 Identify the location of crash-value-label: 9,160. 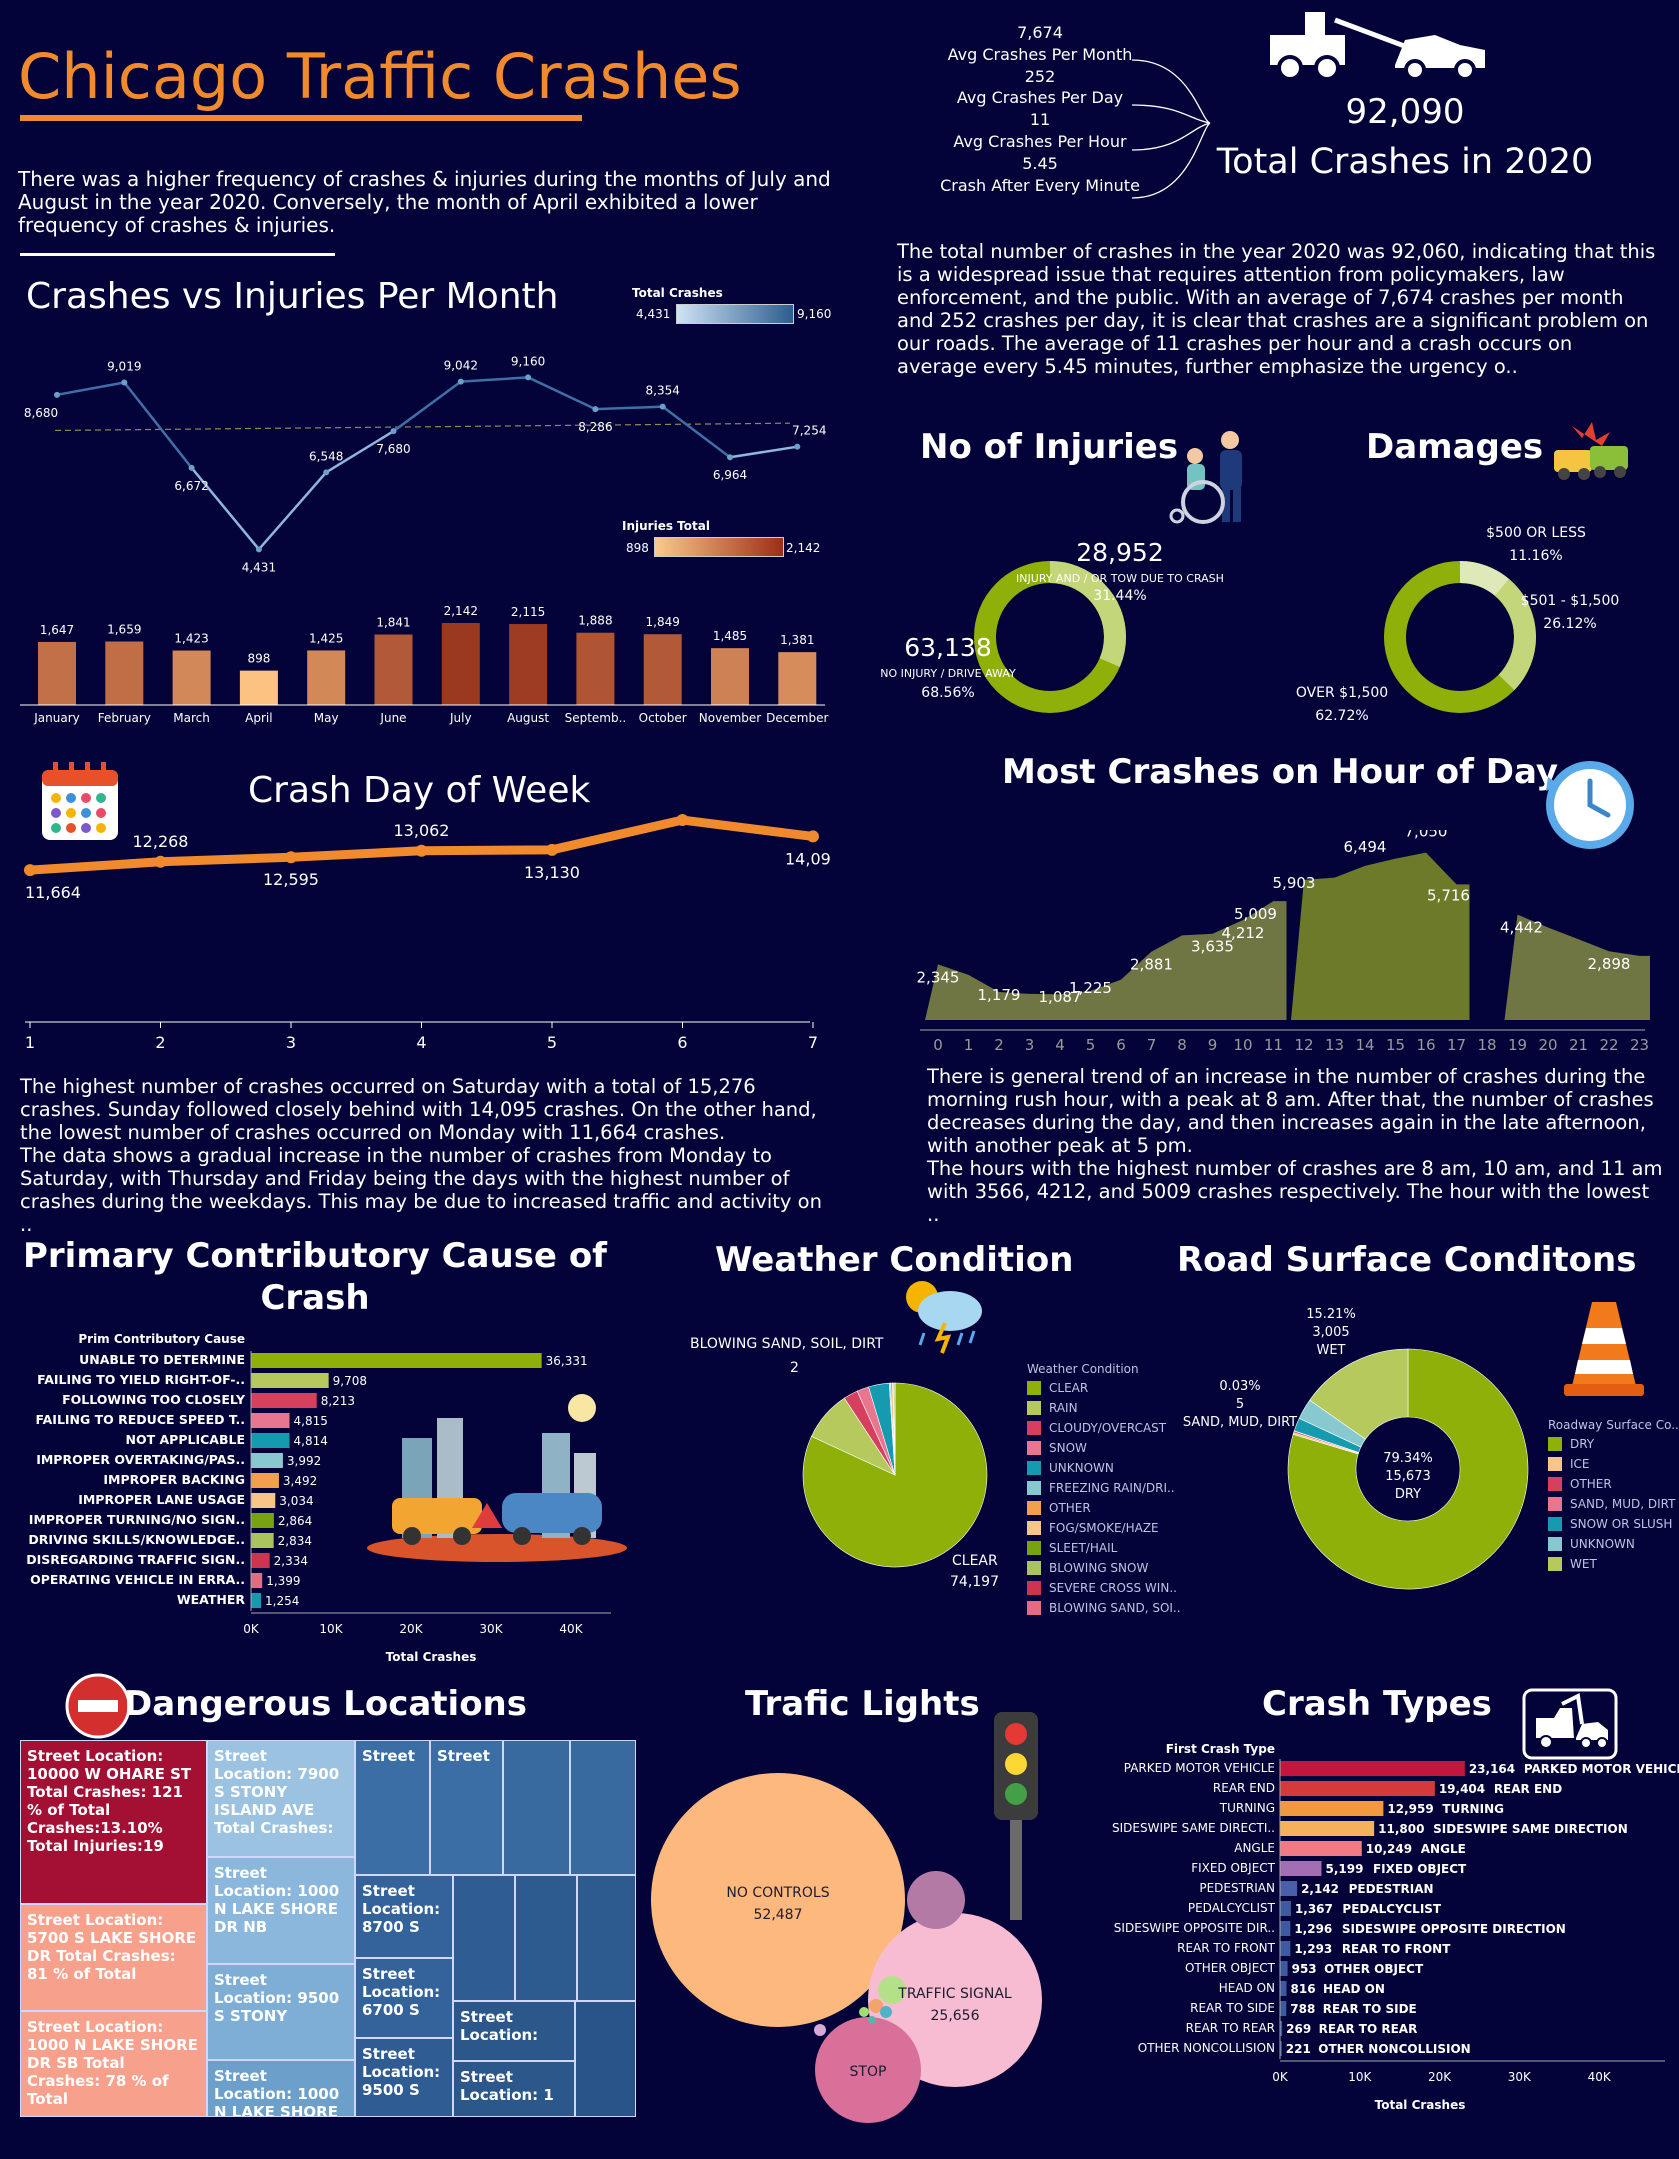
(528, 361).